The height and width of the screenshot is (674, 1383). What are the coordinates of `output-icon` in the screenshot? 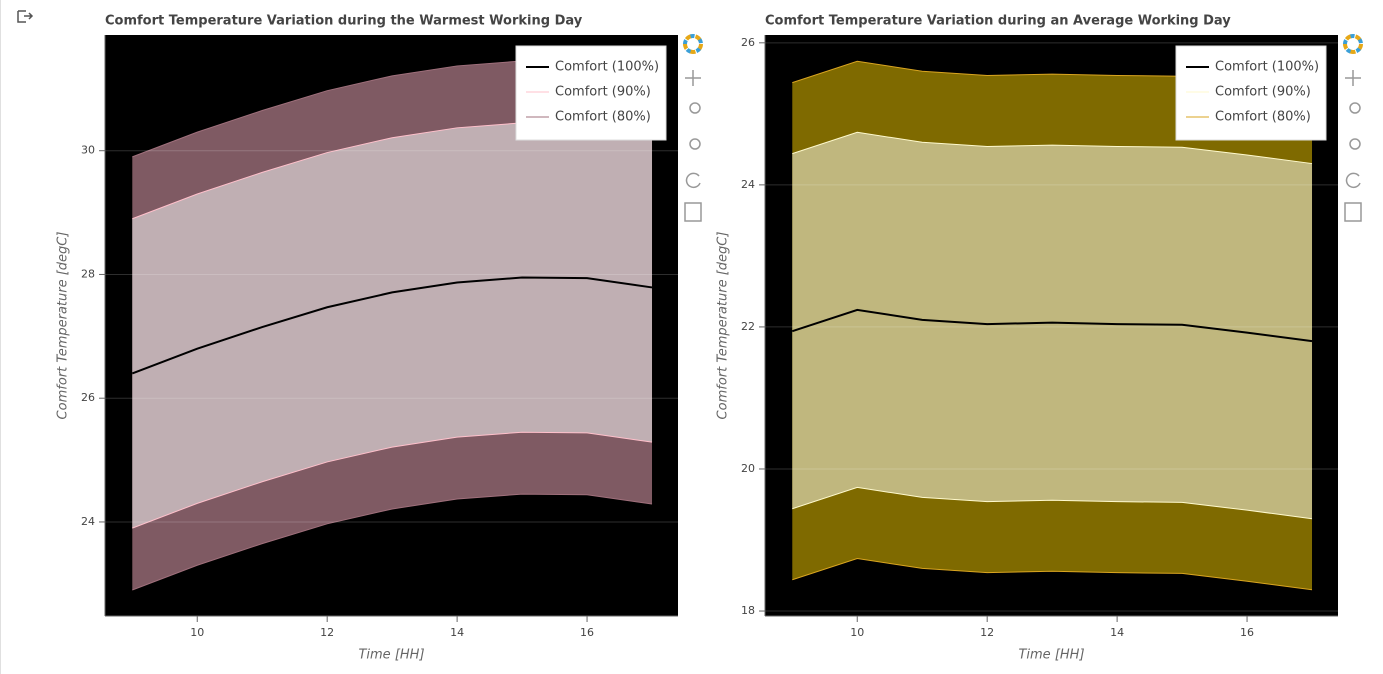 It's located at (25, 16).